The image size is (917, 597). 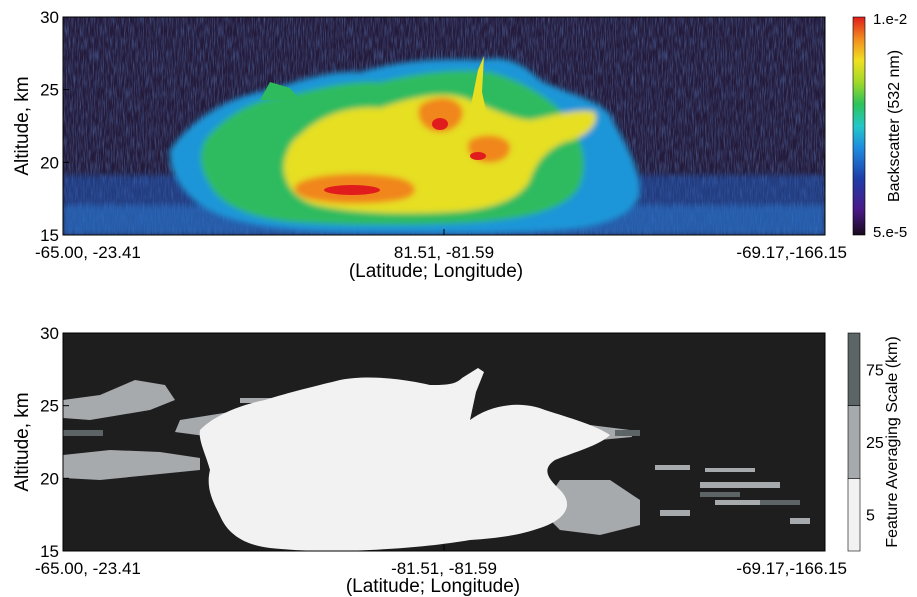 What do you see at coordinates (49, 90) in the screenshot?
I see `backscatter-y-tick-label: 25` at bounding box center [49, 90].